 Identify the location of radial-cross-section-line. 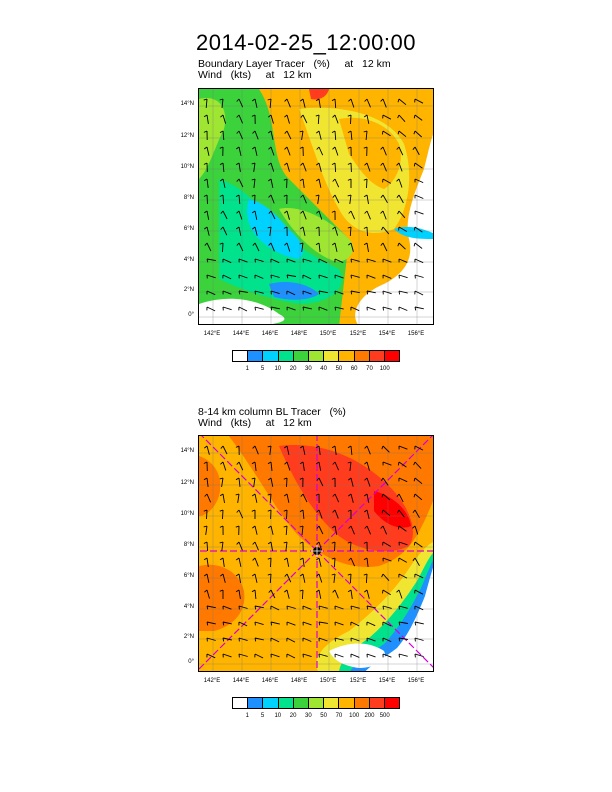
(258, 610).